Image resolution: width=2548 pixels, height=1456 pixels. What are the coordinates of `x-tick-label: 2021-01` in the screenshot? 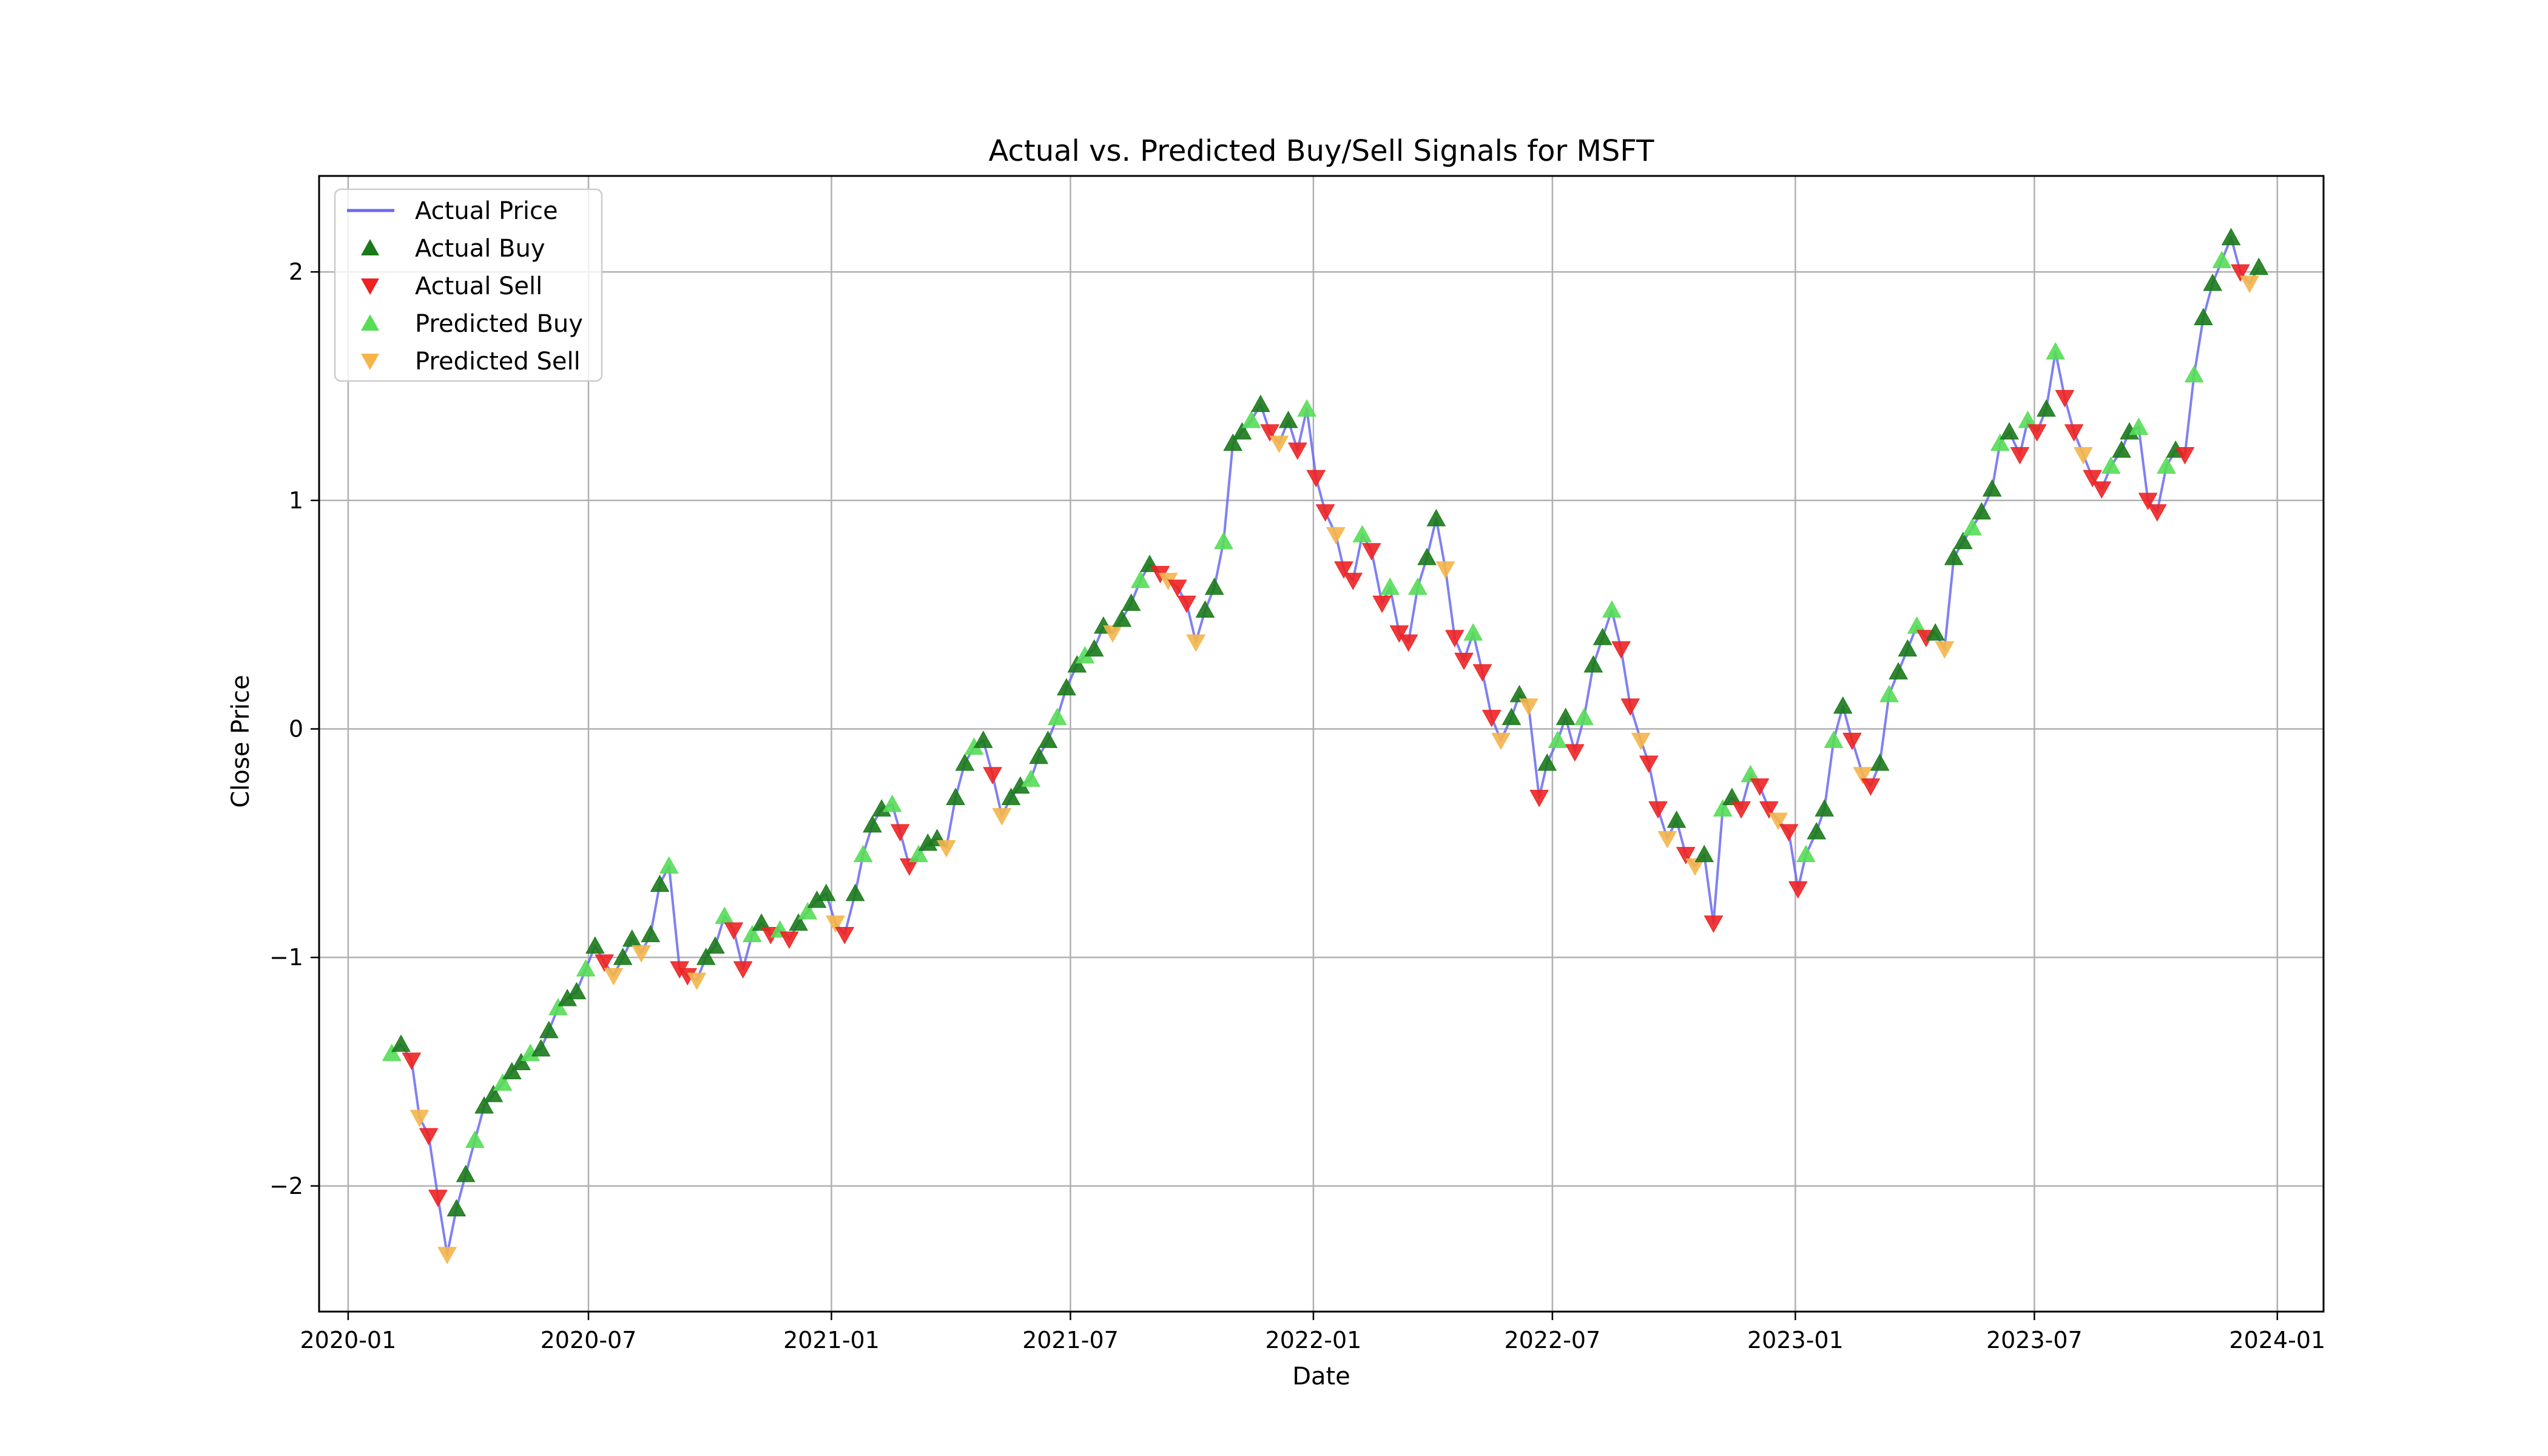 It's located at (831, 1340).